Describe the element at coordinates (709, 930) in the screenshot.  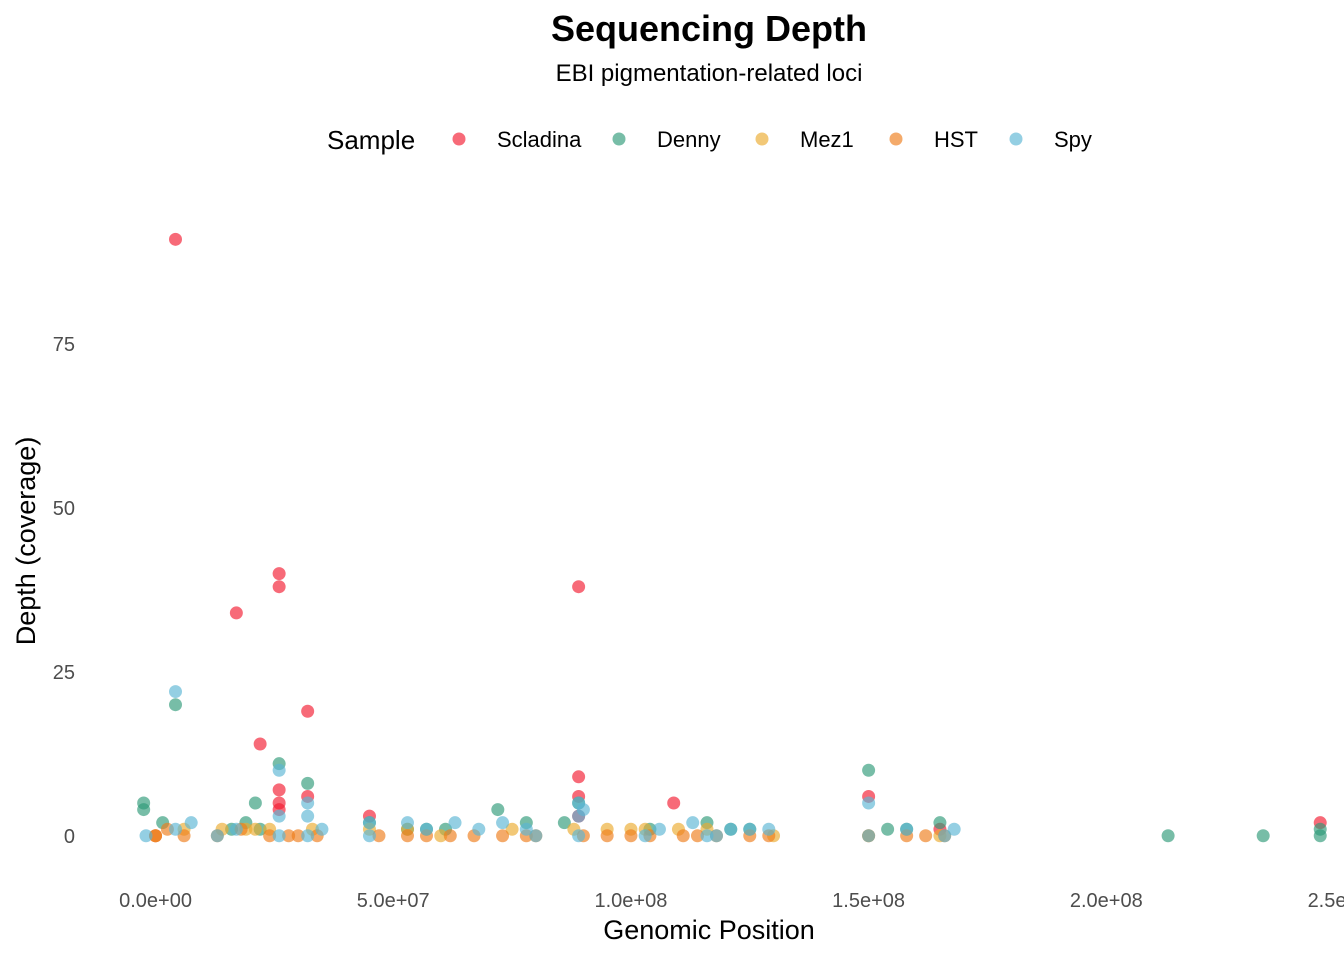
I see `x-axis-title: Genomic Position` at that location.